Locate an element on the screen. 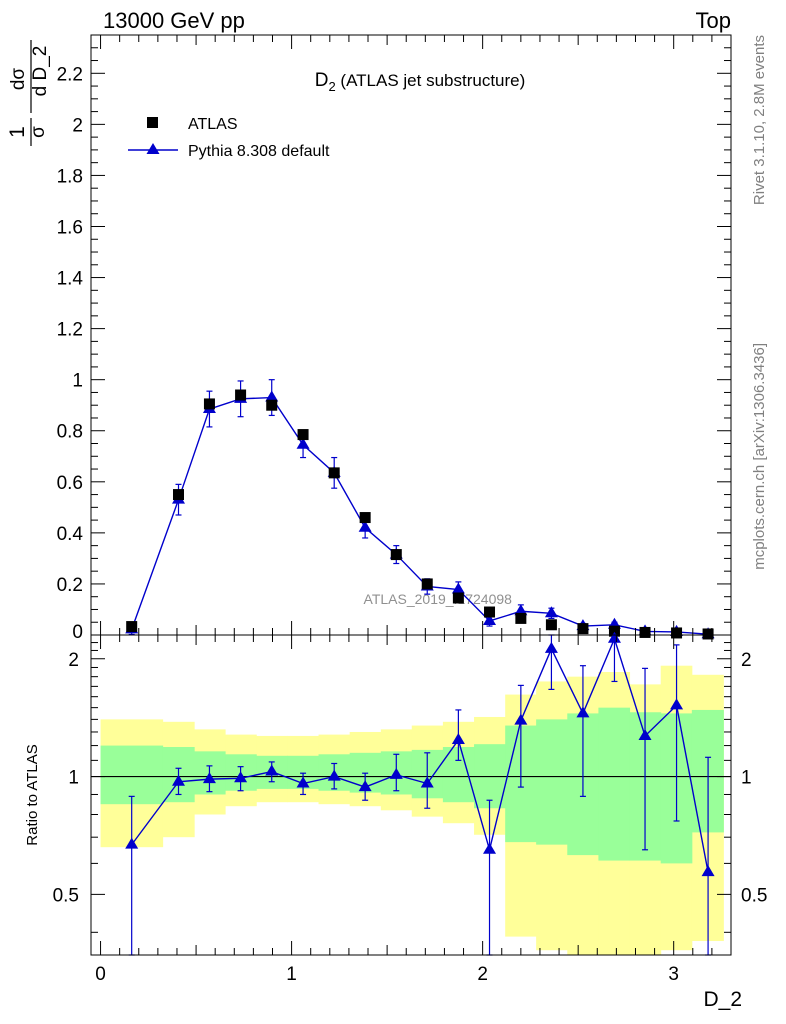 The image size is (786, 1024). x-tick-label: 0 is located at coordinates (100, 974).